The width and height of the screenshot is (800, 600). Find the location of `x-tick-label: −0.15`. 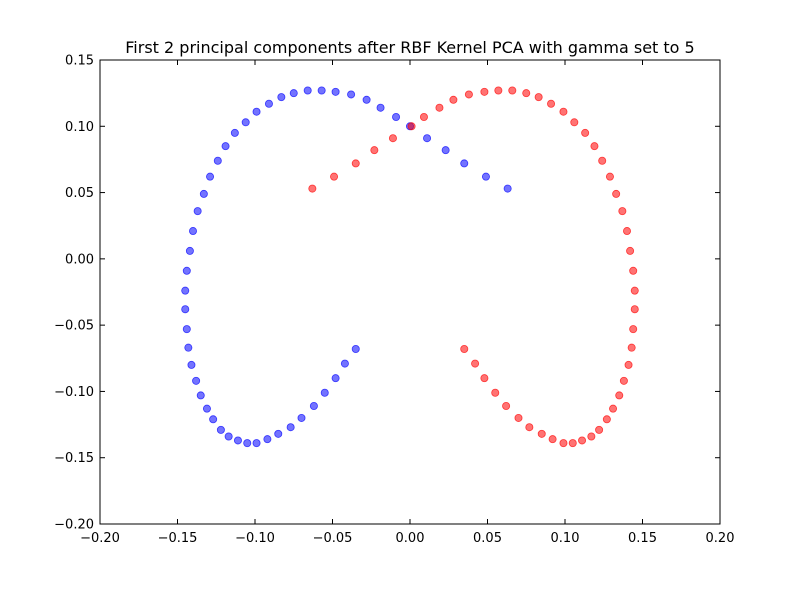

x-tick-label: −0.15 is located at coordinates (178, 538).